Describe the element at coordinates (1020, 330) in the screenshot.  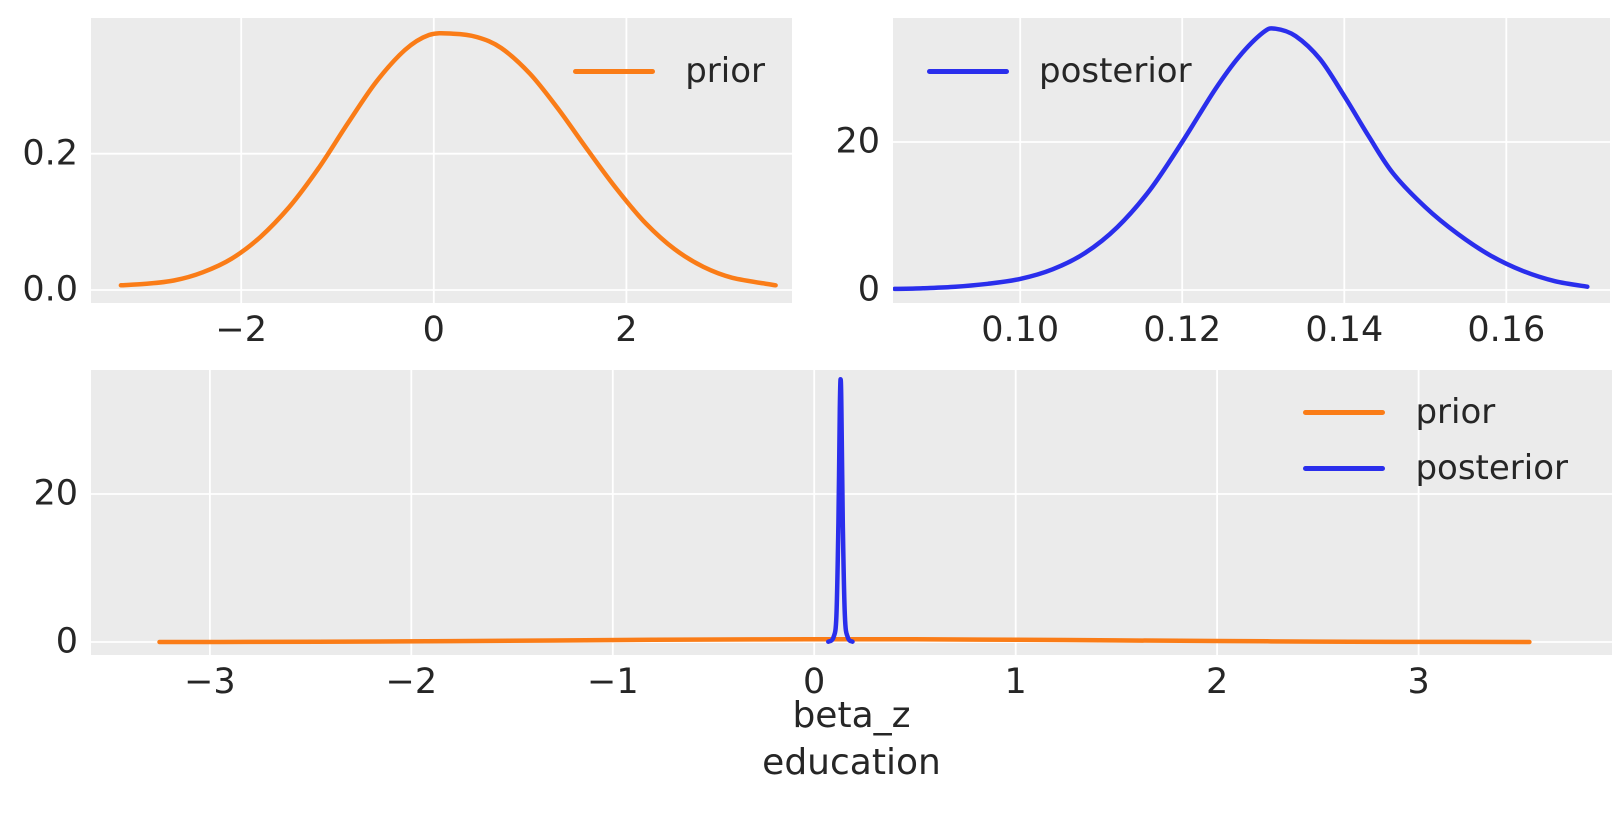
I see `x-tick-label: 0.10` at that location.